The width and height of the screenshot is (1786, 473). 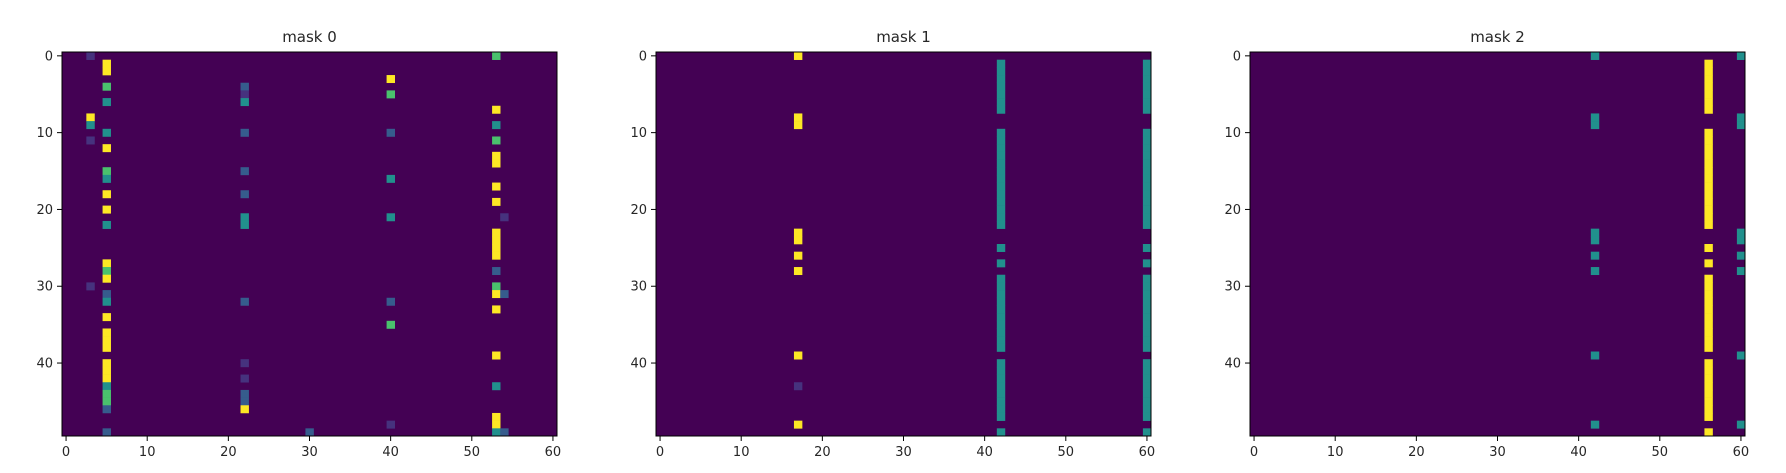 I want to click on x-tick-label: 20, so click(x=1416, y=452).